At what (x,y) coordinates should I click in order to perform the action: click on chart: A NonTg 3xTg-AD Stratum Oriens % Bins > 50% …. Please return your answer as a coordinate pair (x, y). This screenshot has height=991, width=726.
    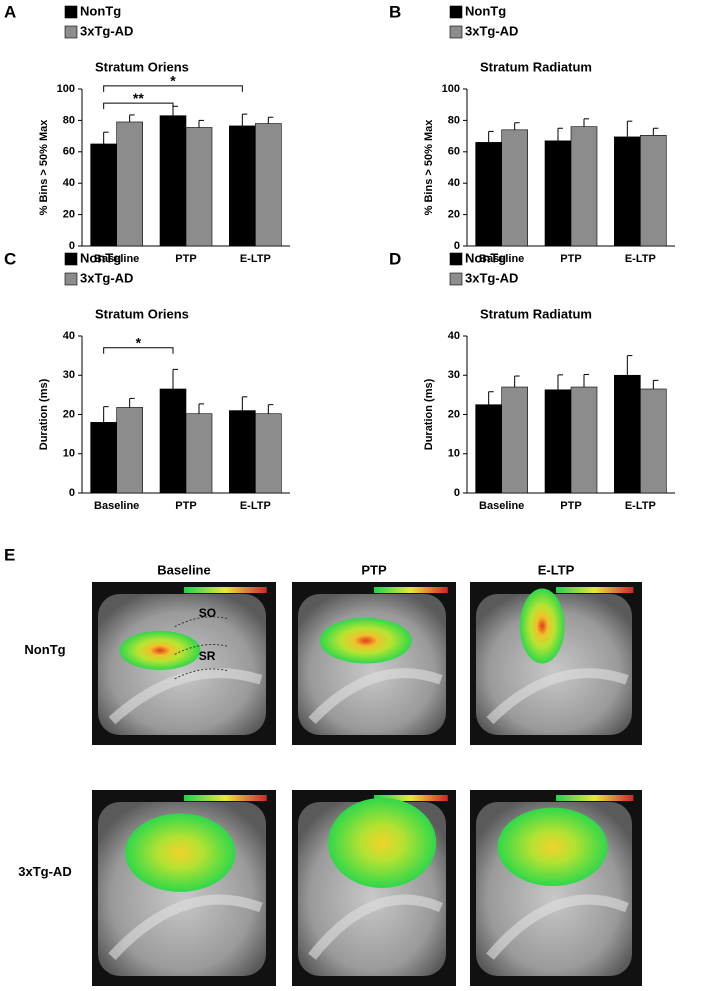
    Looking at the image, I should click on (147, 133).